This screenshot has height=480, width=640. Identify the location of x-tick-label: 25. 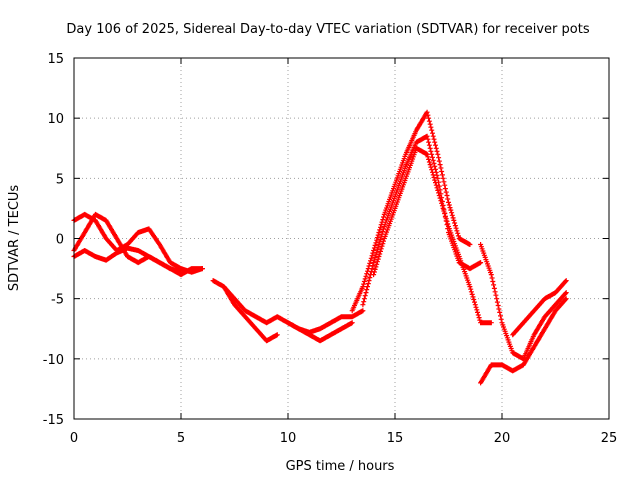
(609, 438).